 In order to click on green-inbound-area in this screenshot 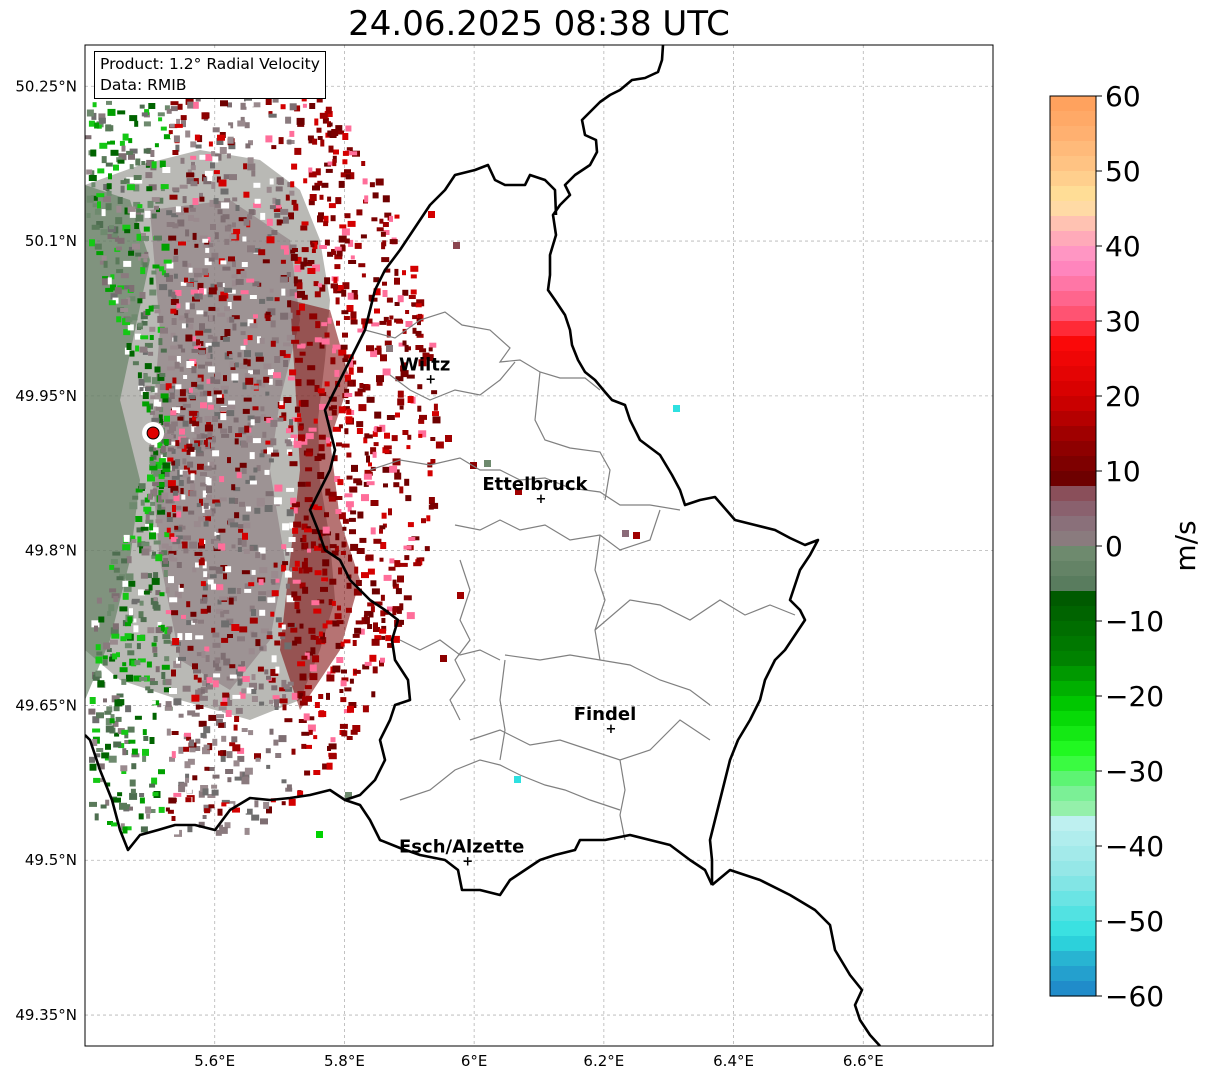, I will do `click(117, 442)`.